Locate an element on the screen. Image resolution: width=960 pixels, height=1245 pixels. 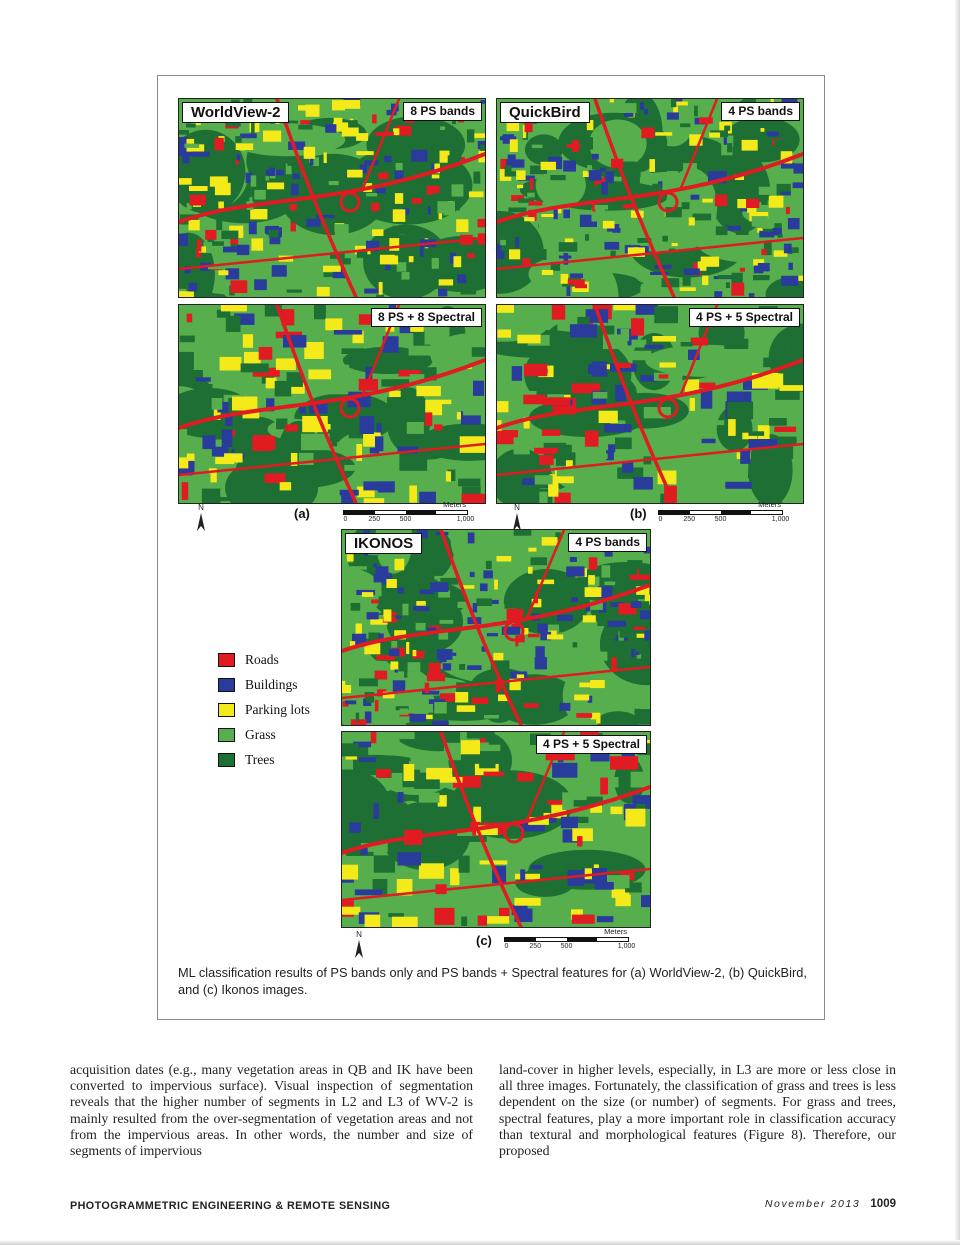
scale-bar-a: Meters 0 250 500 1,000 is located at coordinates (409, 512).